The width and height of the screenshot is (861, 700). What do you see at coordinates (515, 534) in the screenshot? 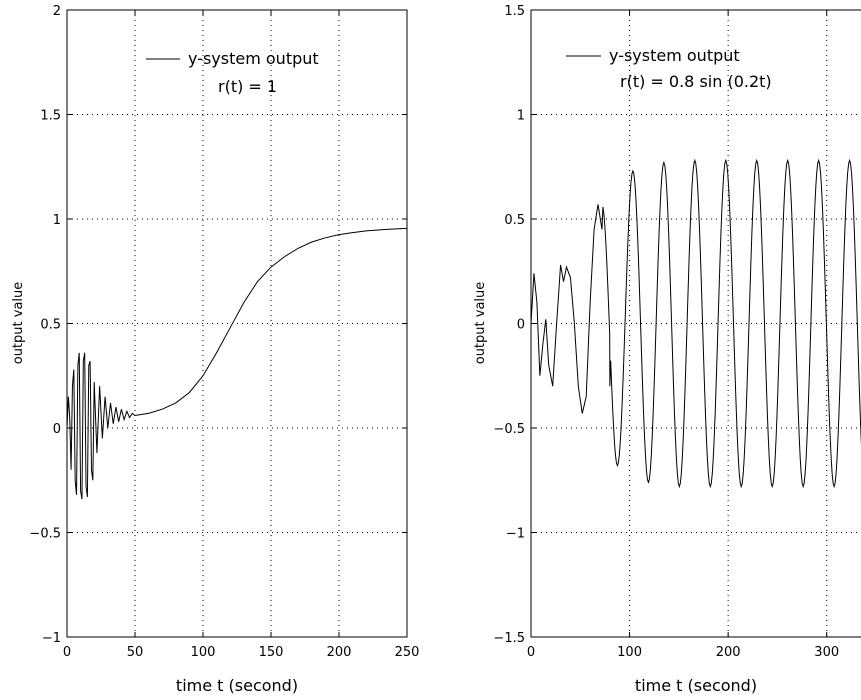
I see `right-y-tick-label: −1` at bounding box center [515, 534].